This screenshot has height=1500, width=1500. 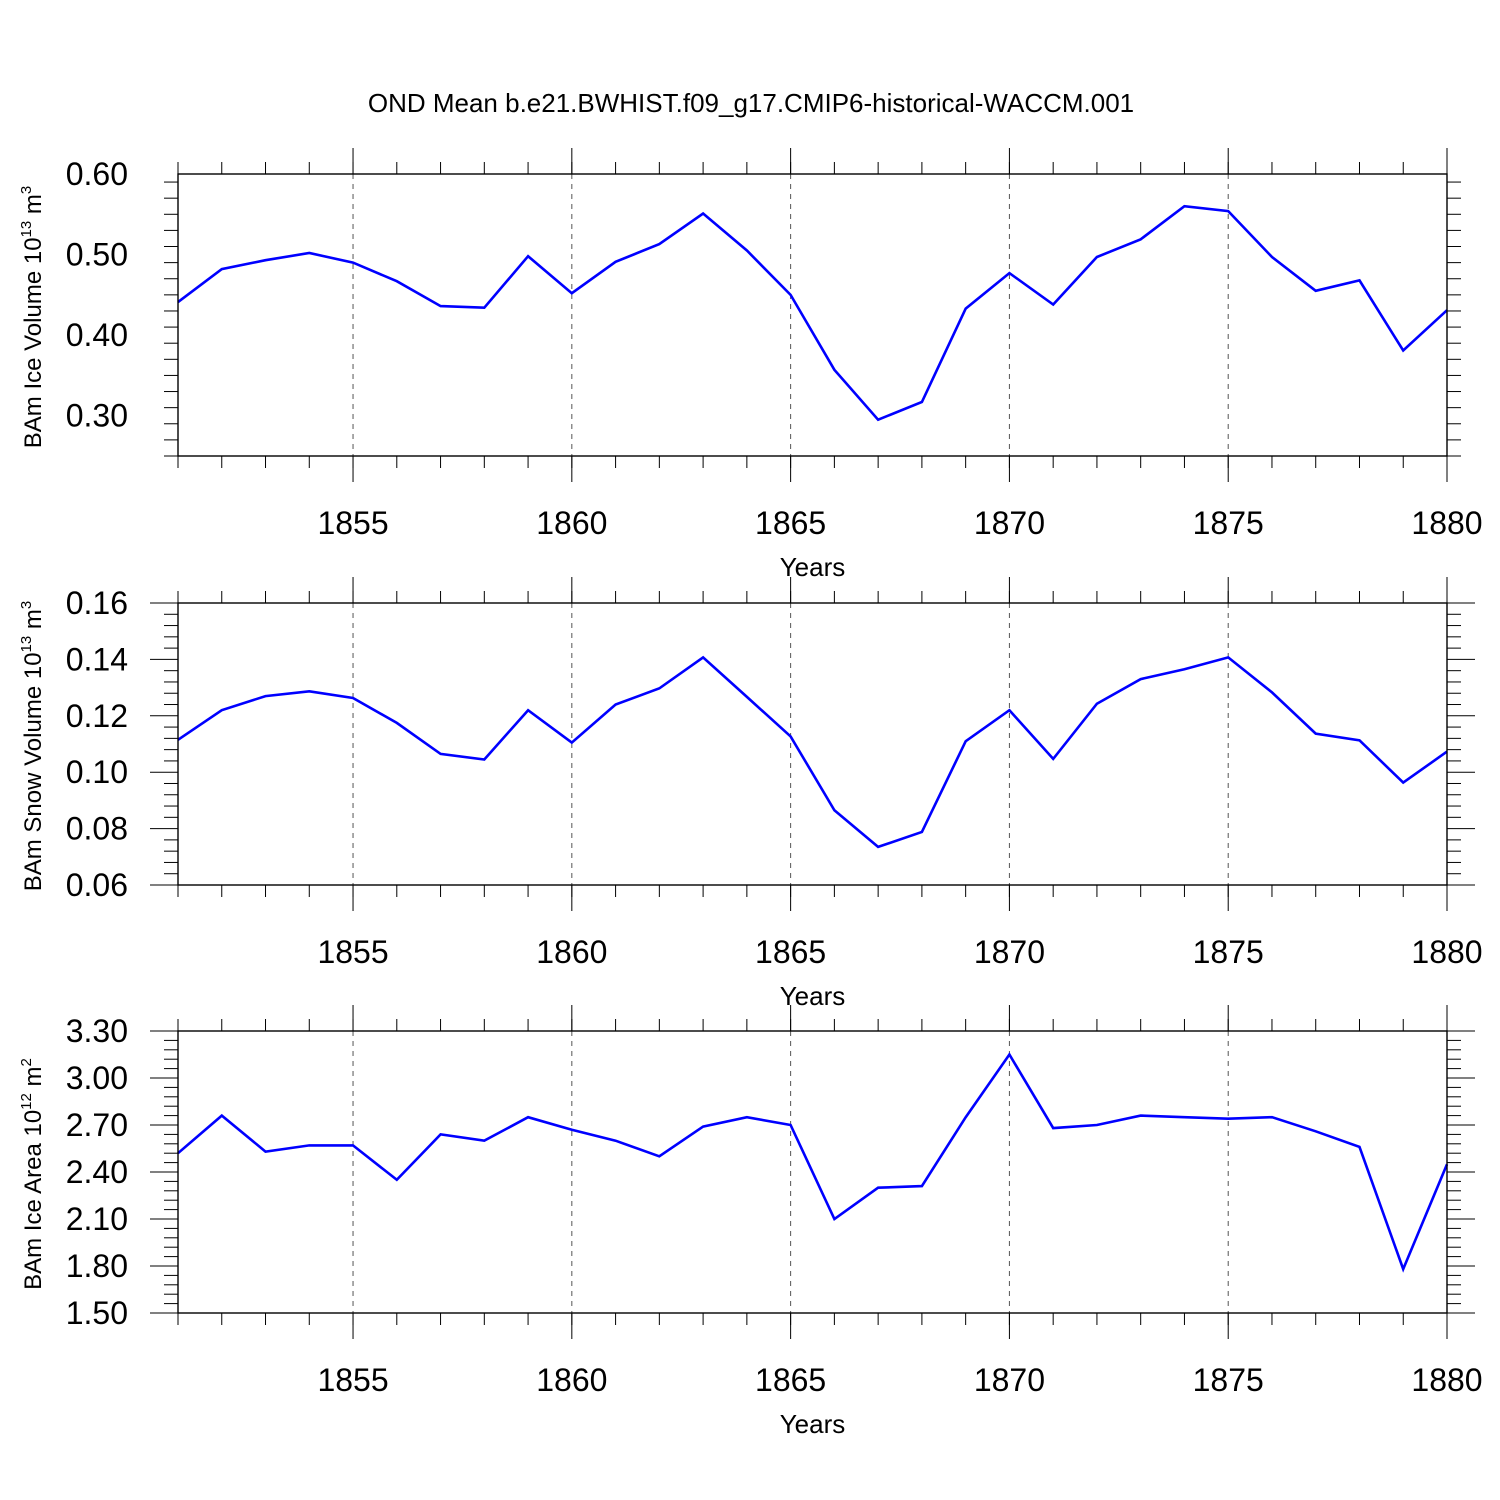 What do you see at coordinates (97, 1266) in the screenshot?
I see `y-tick-label: 1.80` at bounding box center [97, 1266].